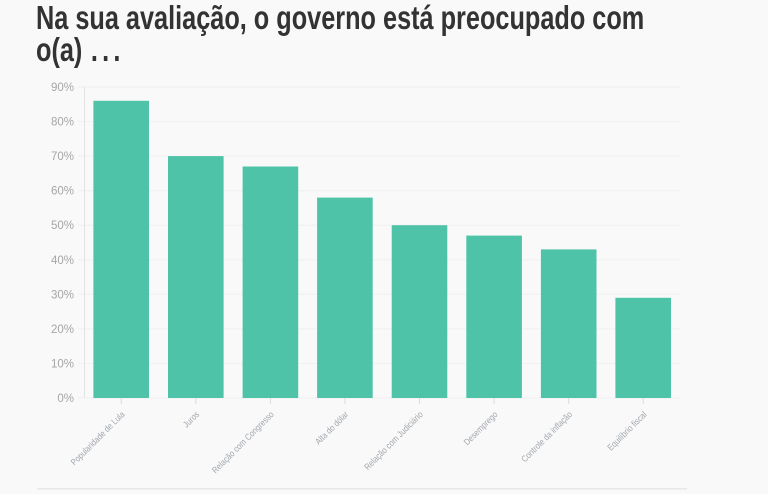 This screenshot has height=494, width=768. Describe the element at coordinates (62, 364) in the screenshot. I see `svg-text: 10%` at that location.